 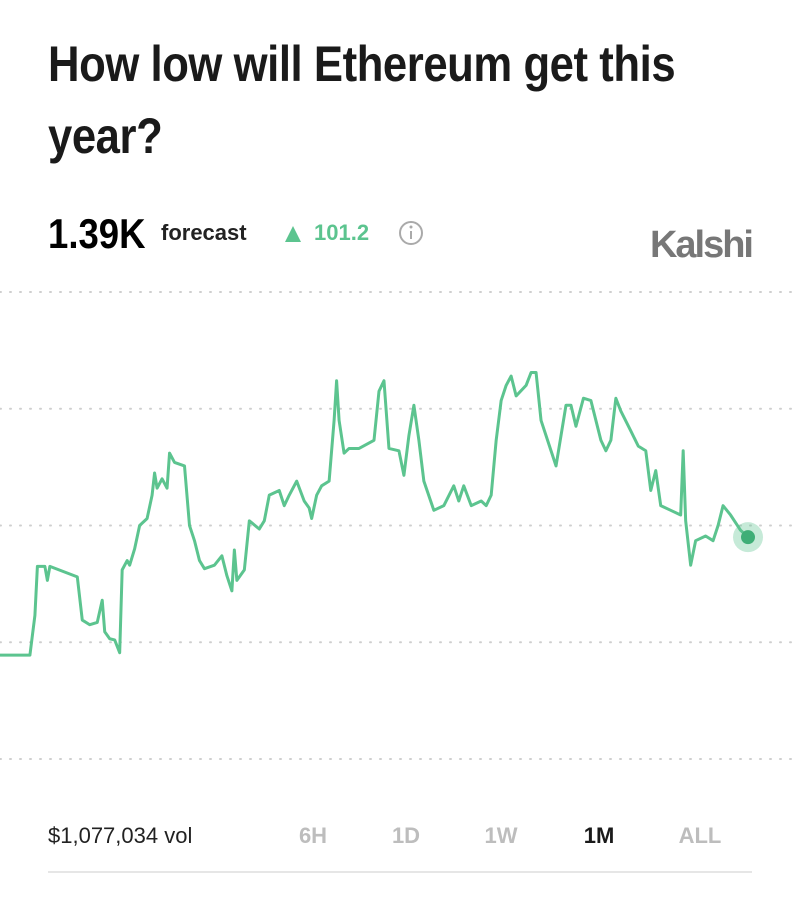 I want to click on forecast-value: 1.39K, so click(x=97, y=234).